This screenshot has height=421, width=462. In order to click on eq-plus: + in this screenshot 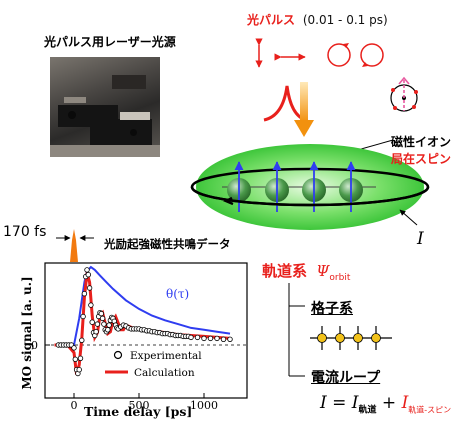, I will do `click(389, 403)`.